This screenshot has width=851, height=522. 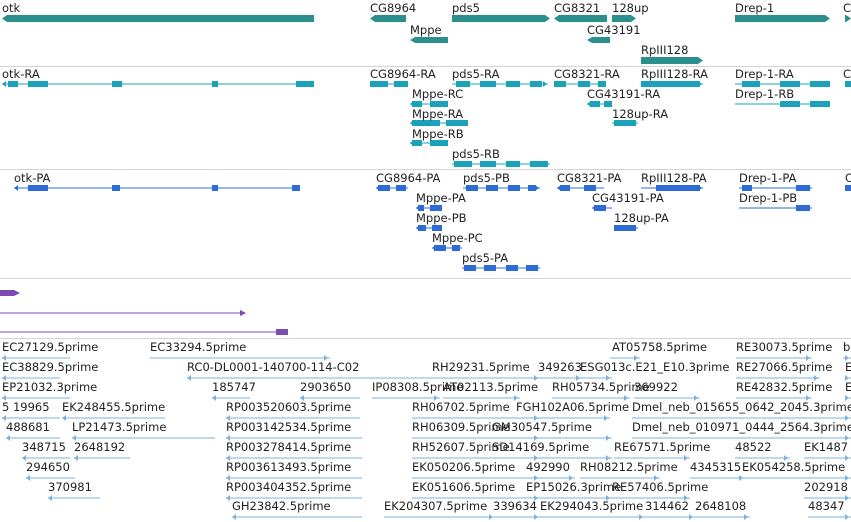 I want to click on est-gm30547-5prime-arrow, so click(x=608, y=438).